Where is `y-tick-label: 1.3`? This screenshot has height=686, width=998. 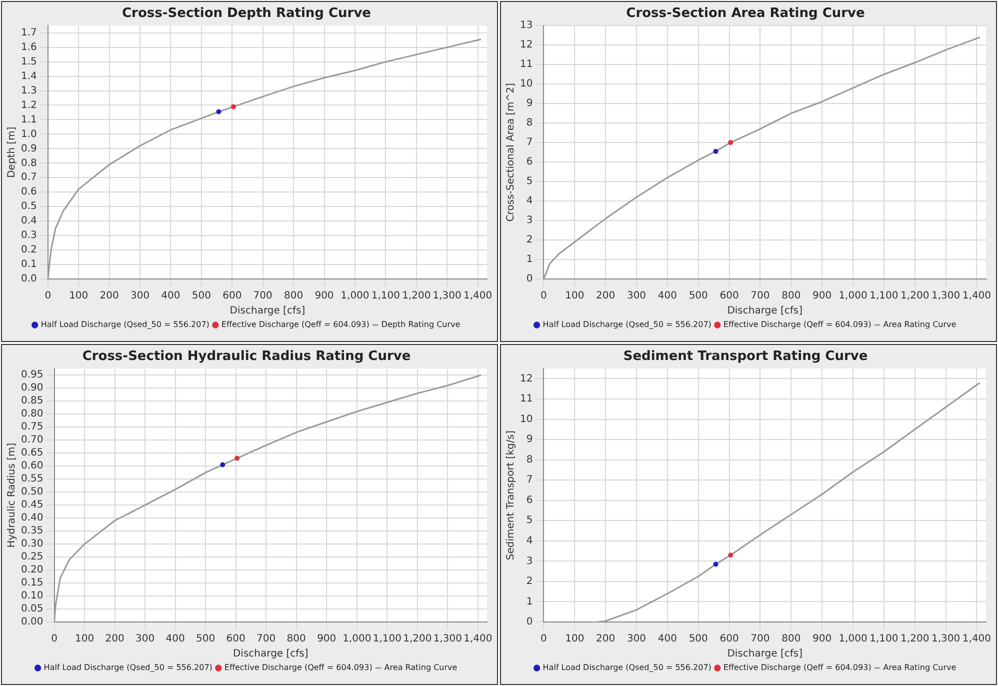
y-tick-label: 1.3 is located at coordinates (28, 90).